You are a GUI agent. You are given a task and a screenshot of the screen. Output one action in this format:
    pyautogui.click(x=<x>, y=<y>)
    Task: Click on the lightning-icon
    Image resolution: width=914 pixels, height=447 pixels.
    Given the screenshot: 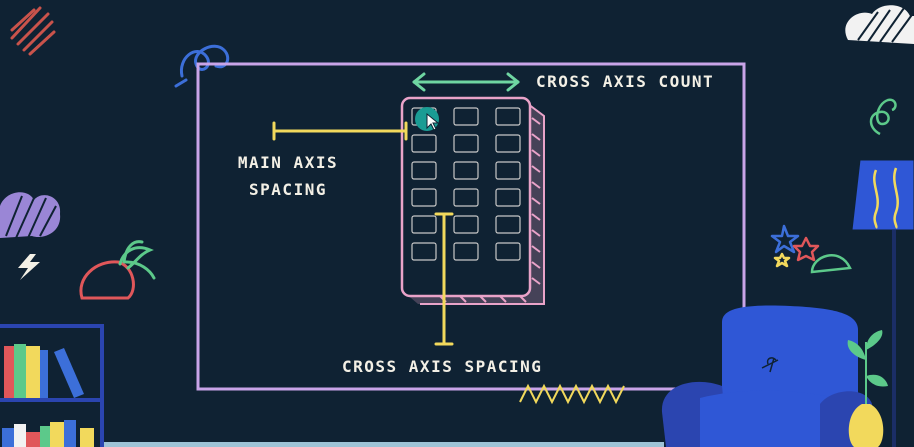 What is the action you would take?
    pyautogui.click(x=29, y=267)
    